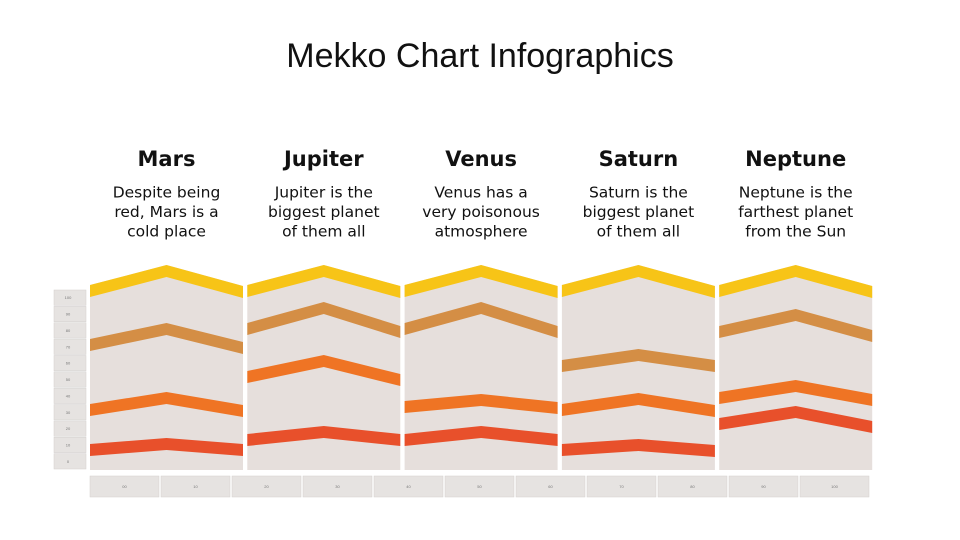 The height and width of the screenshot is (540, 960). I want to click on x-axis-label: 10, so click(195, 486).